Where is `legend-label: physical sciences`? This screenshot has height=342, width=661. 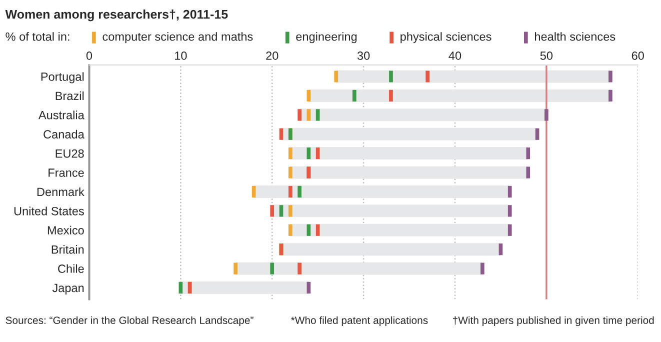
legend-label: physical sciences is located at coordinates (446, 38).